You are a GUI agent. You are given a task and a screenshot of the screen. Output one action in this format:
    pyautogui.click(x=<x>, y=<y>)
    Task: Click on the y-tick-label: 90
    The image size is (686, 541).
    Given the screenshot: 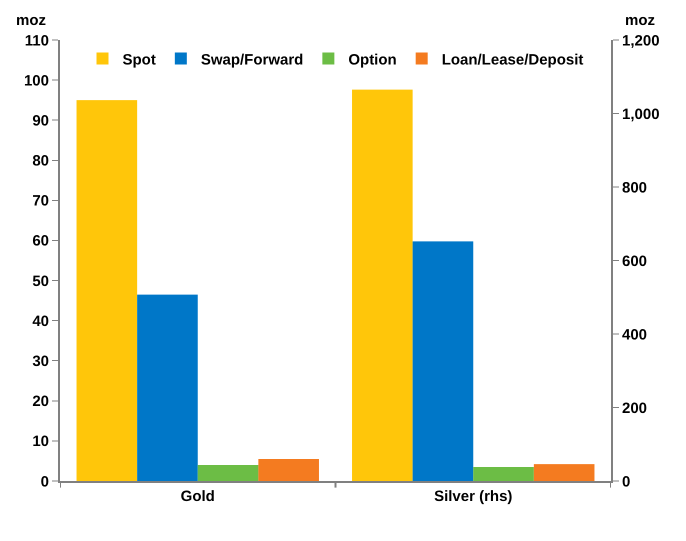 What is the action you would take?
    pyautogui.click(x=40, y=121)
    